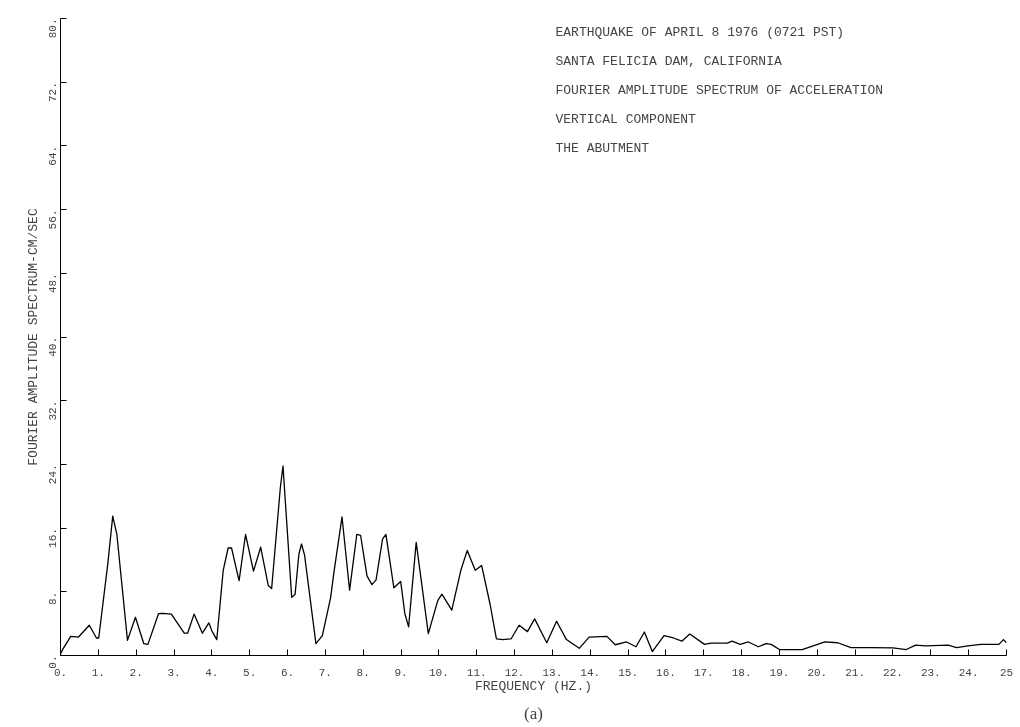 This screenshot has height=727, width=1020. I want to click on x-axis-title: FREQUENCY (HZ.), so click(533, 686).